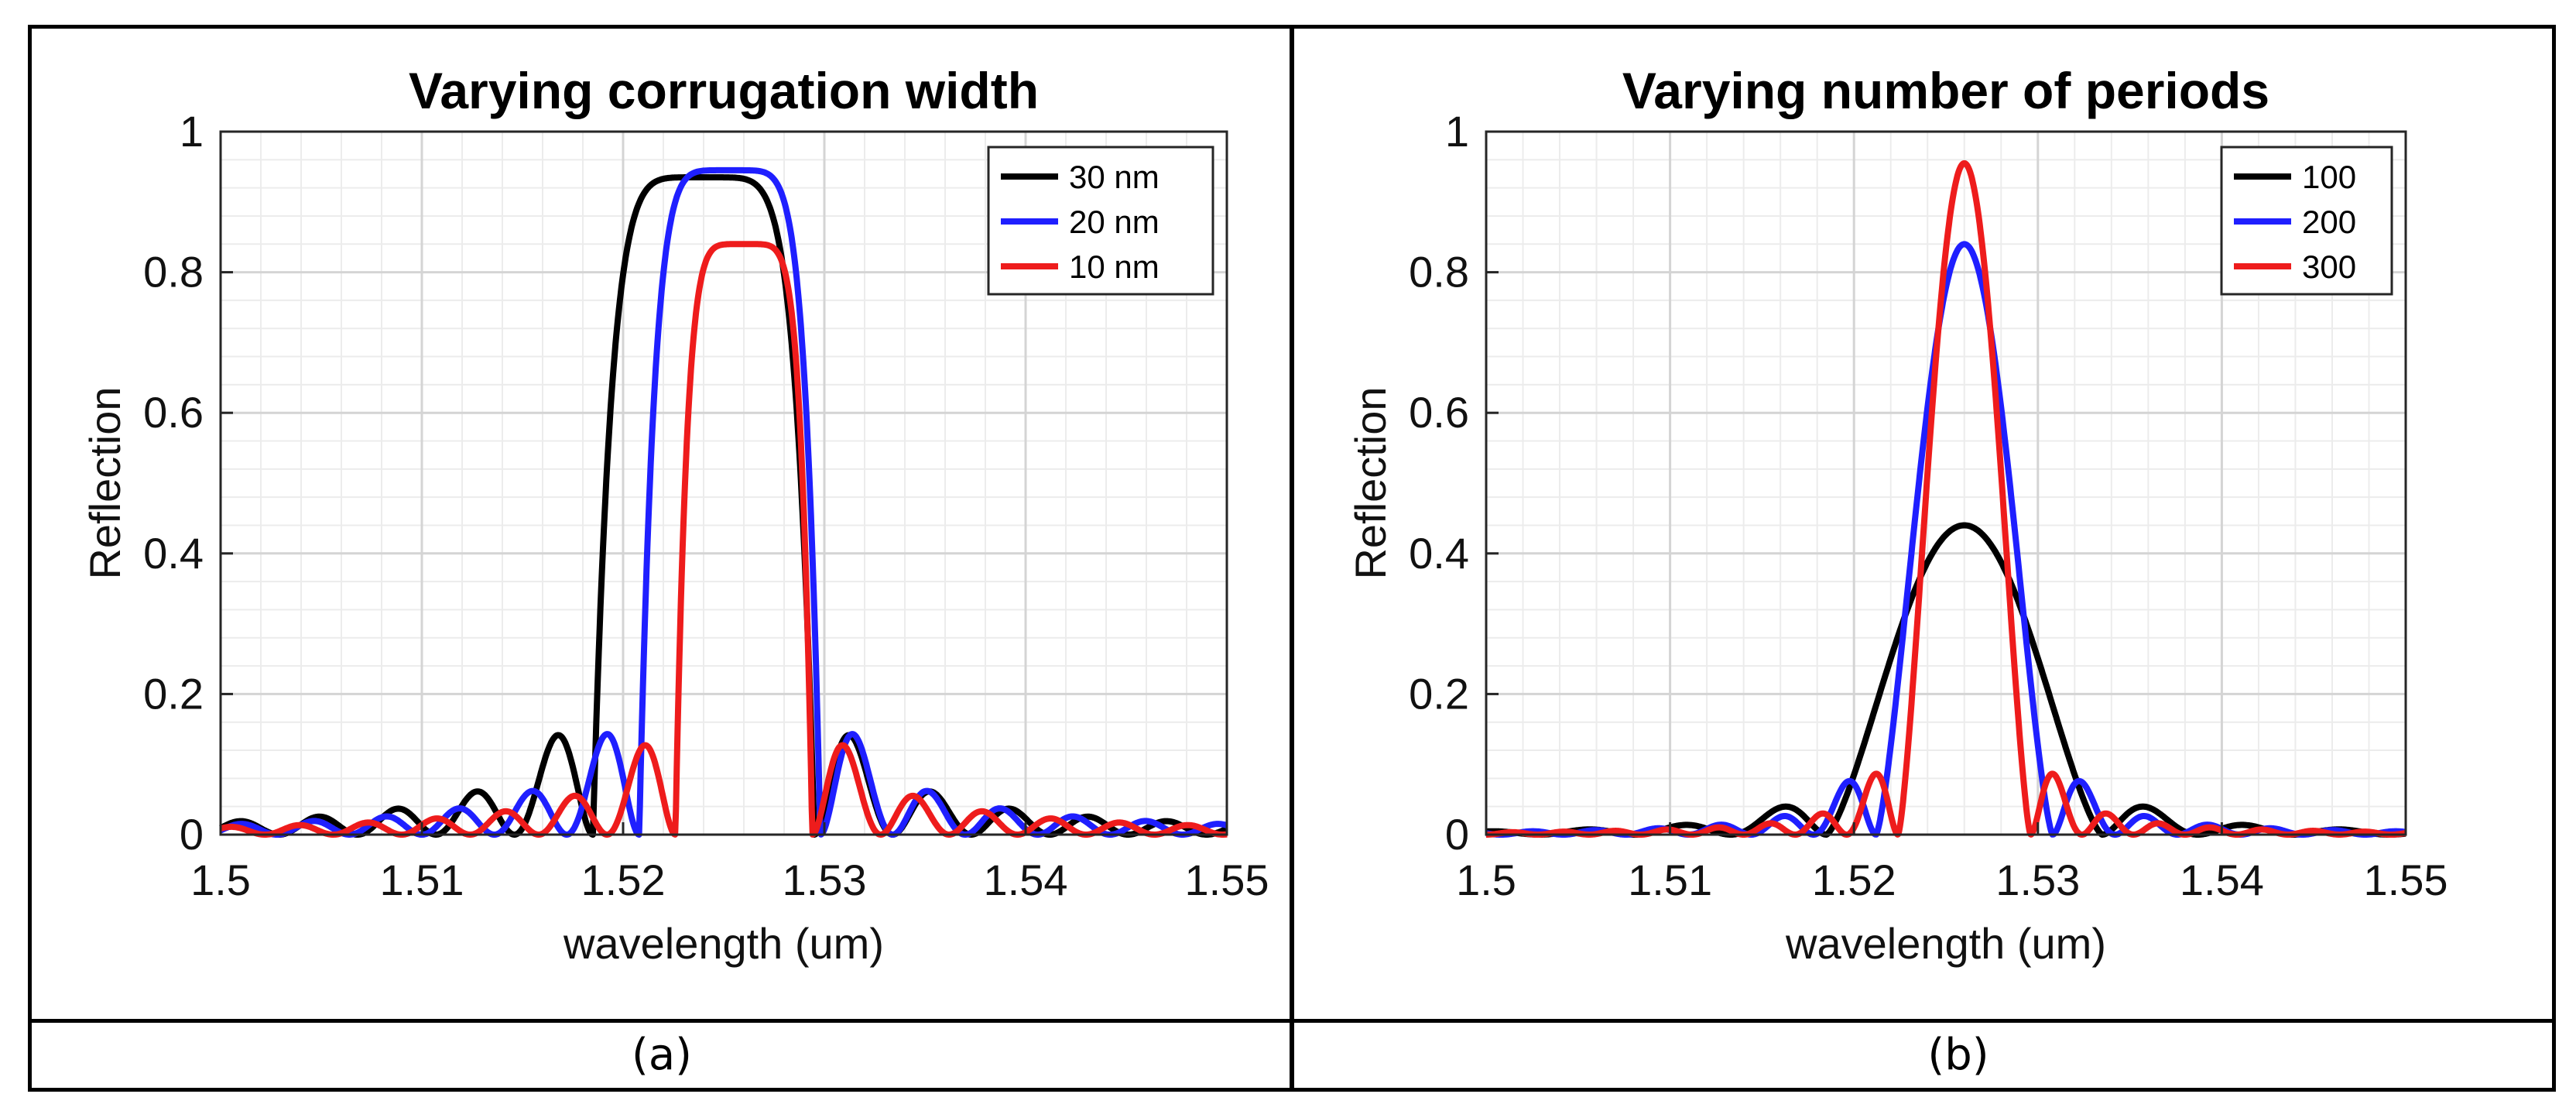 This screenshot has height=1118, width=2576. I want to click on caption-a: (a), so click(661, 1055).